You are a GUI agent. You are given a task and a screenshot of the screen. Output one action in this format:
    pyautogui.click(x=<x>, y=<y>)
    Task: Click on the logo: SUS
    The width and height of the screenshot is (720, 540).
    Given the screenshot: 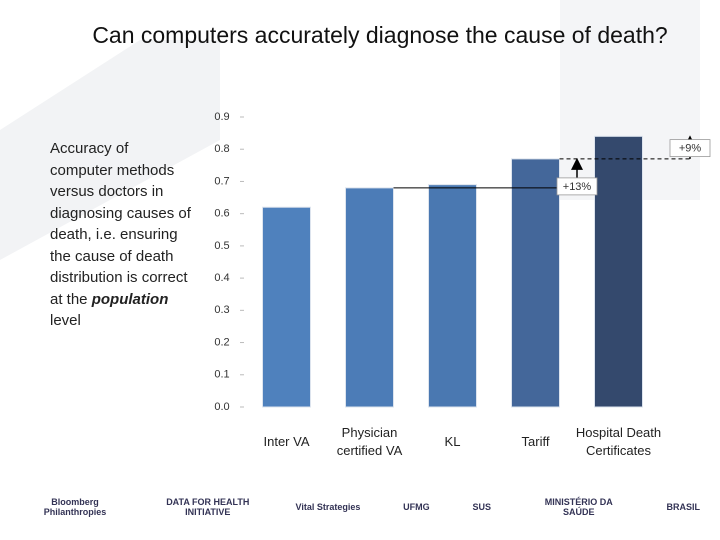 What is the action you would take?
    pyautogui.click(x=481, y=507)
    